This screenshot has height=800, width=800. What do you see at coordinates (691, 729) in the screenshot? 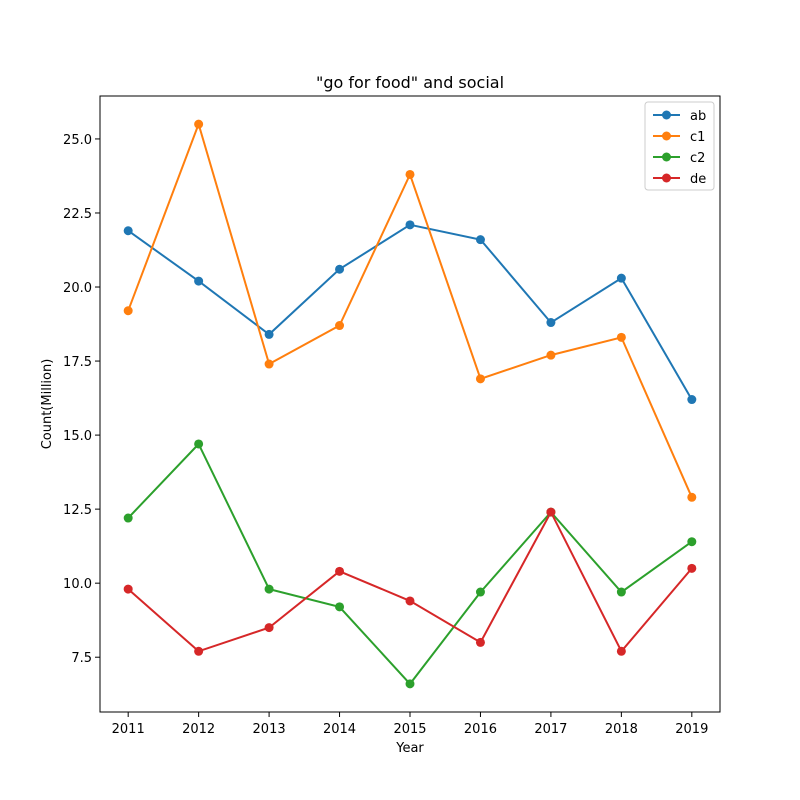
I see `x-tick-label: 2019` at bounding box center [691, 729].